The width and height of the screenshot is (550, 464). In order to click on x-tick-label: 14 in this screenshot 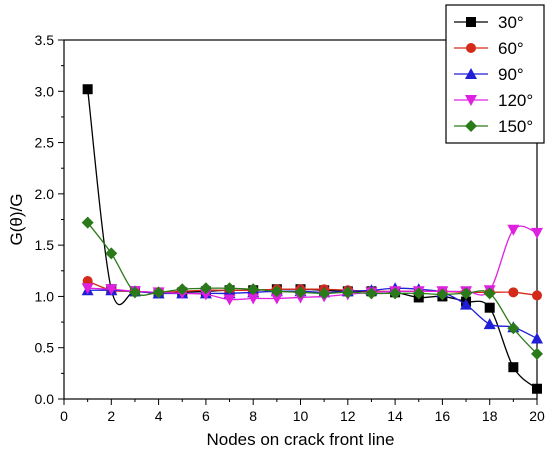, I will do `click(395, 416)`.